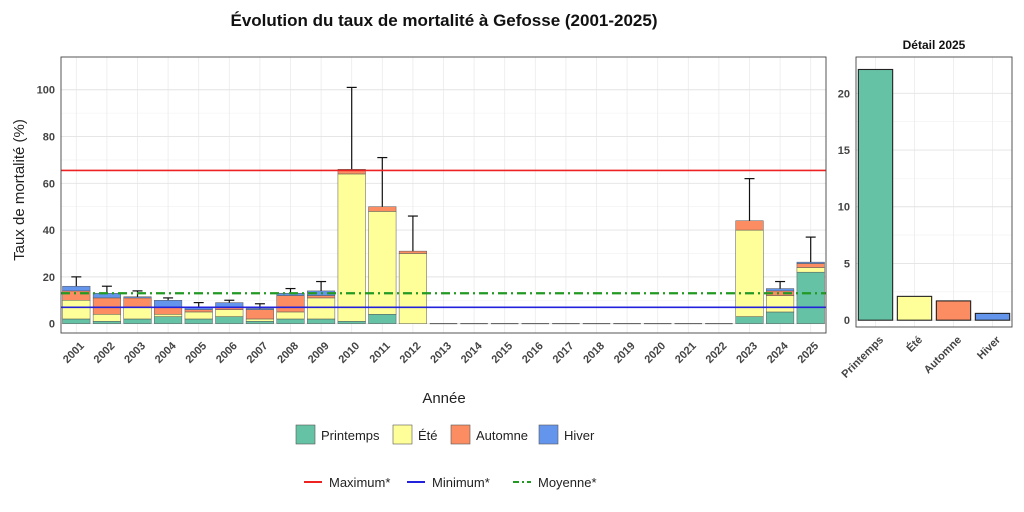 Image resolution: width=1024 pixels, height=512 pixels. Describe the element at coordinates (379, 352) in the screenshot. I see `x-tick-label-2011: 2011` at that location.